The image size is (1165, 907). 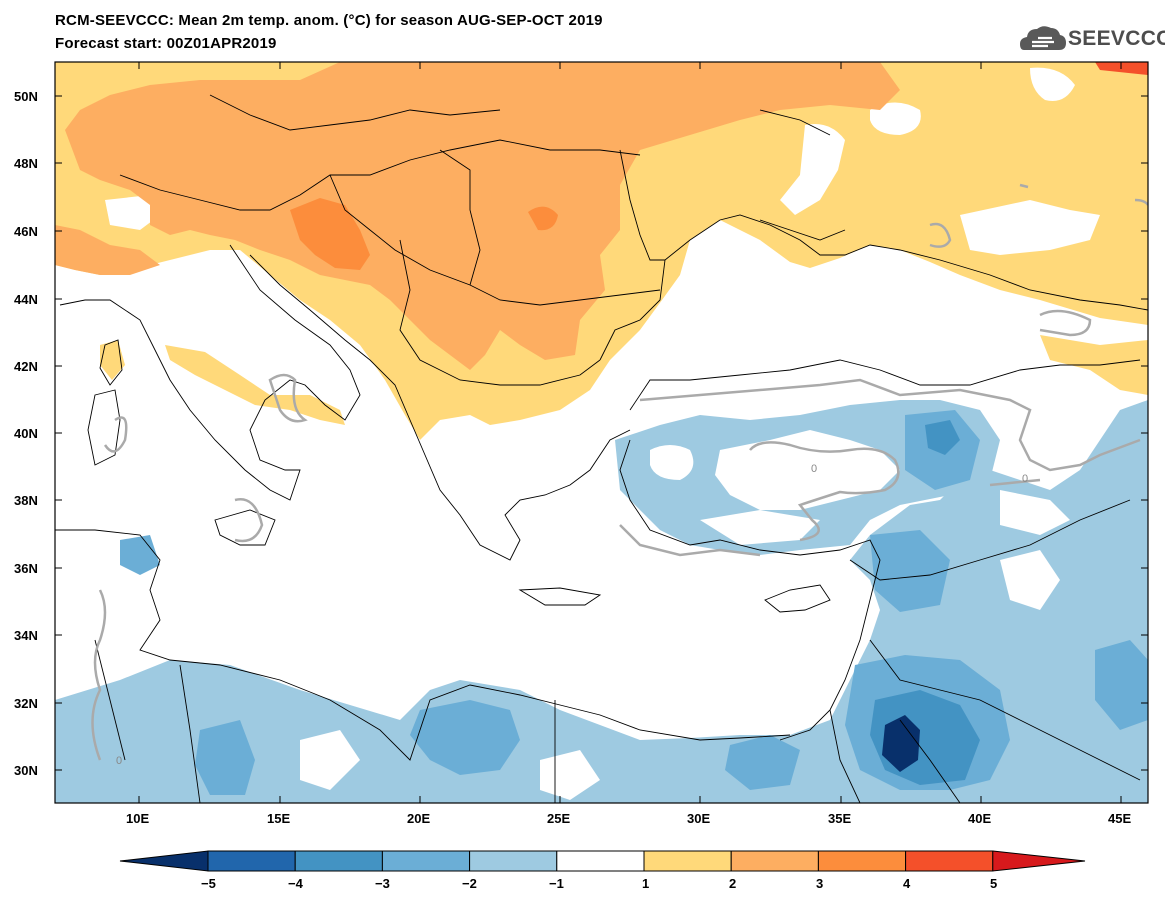 What do you see at coordinates (26, 635) in the screenshot?
I see `lat-label: 34N` at bounding box center [26, 635].